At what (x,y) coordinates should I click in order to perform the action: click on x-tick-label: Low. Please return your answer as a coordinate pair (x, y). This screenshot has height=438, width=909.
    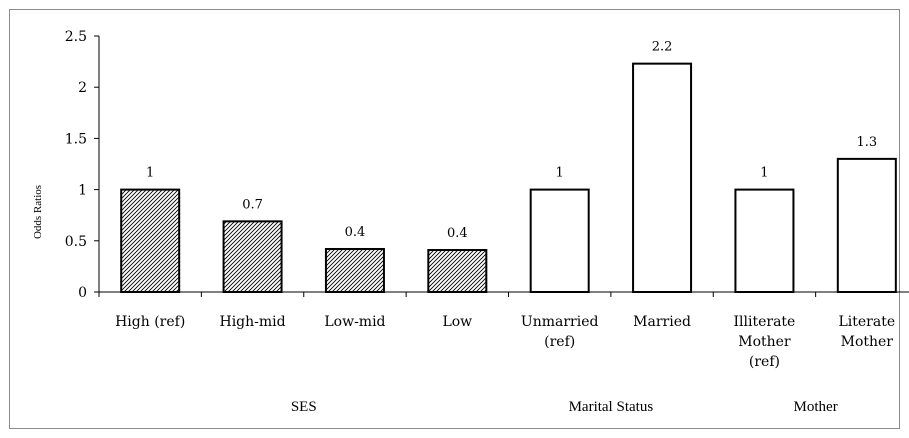
    Looking at the image, I should click on (457, 322).